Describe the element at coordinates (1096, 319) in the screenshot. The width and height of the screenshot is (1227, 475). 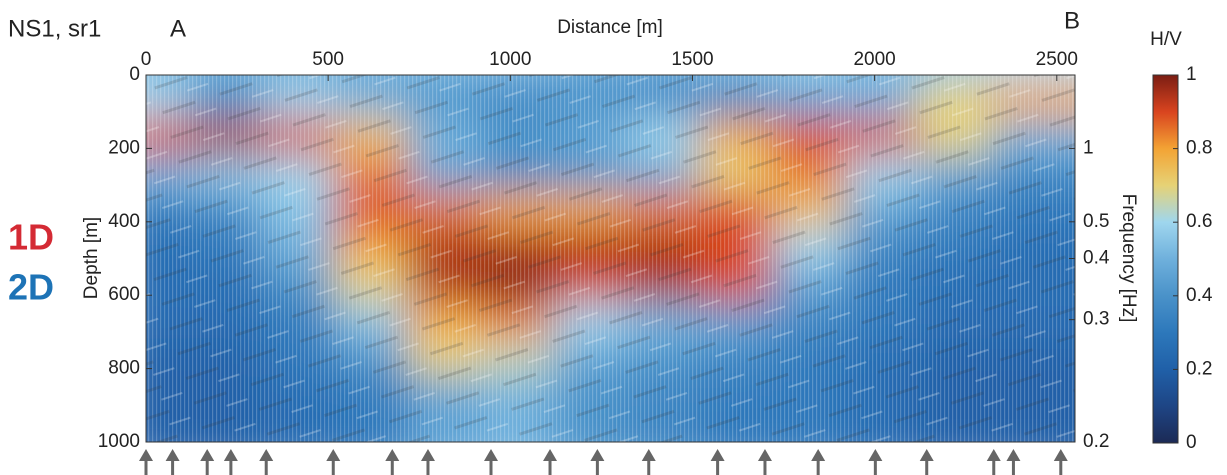
I see `y2-tick-label: 0.3` at that location.